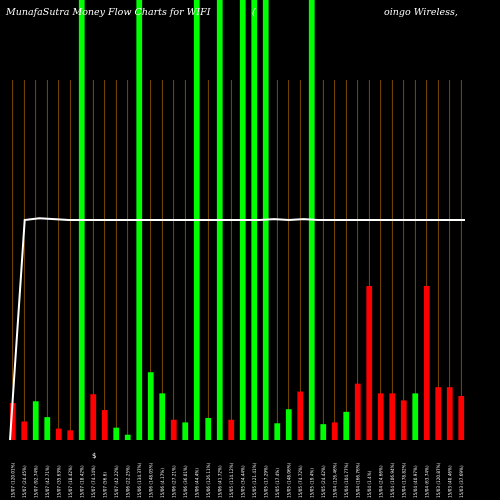 The image size is (500, 500). Describe the element at coordinates (323, 481) in the screenshot. I see `x-tick-label-27: 15/05 (24.42%)` at that location.